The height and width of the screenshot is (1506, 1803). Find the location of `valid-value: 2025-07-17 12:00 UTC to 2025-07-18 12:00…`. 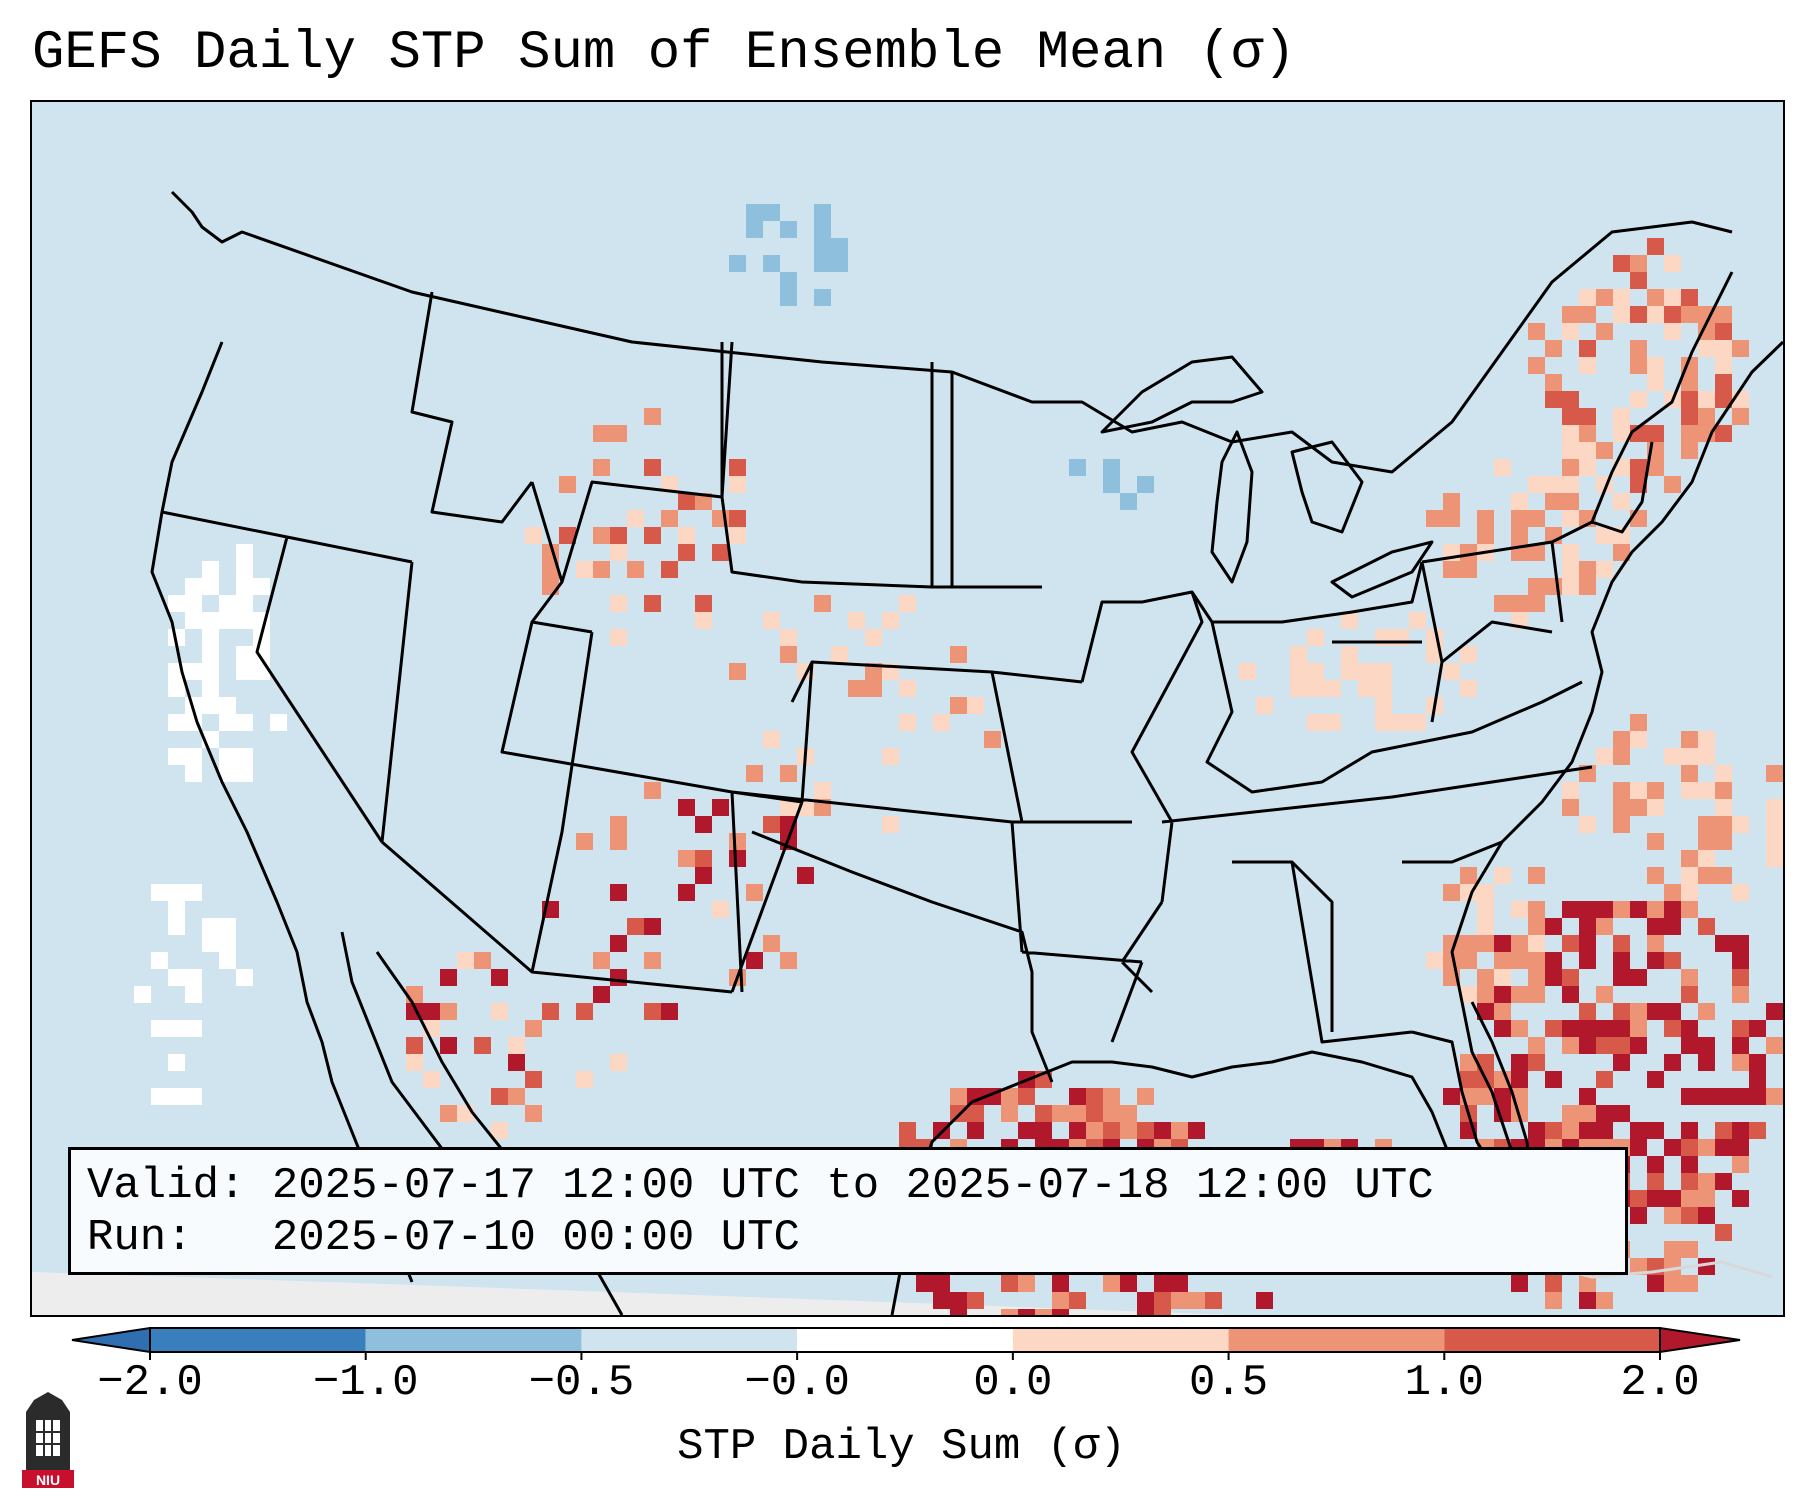

valid-value: 2025-07-17 12:00 UTC to 2025-07-18 12:00… is located at coordinates (852, 1186).